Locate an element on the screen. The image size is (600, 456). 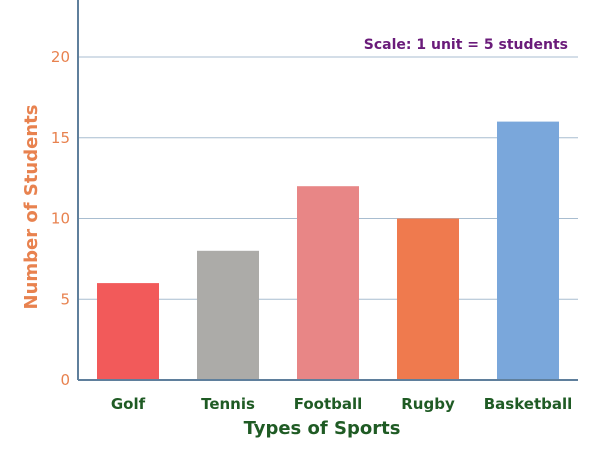
x-axis-label: Types of Sports is located at coordinates (322, 428).